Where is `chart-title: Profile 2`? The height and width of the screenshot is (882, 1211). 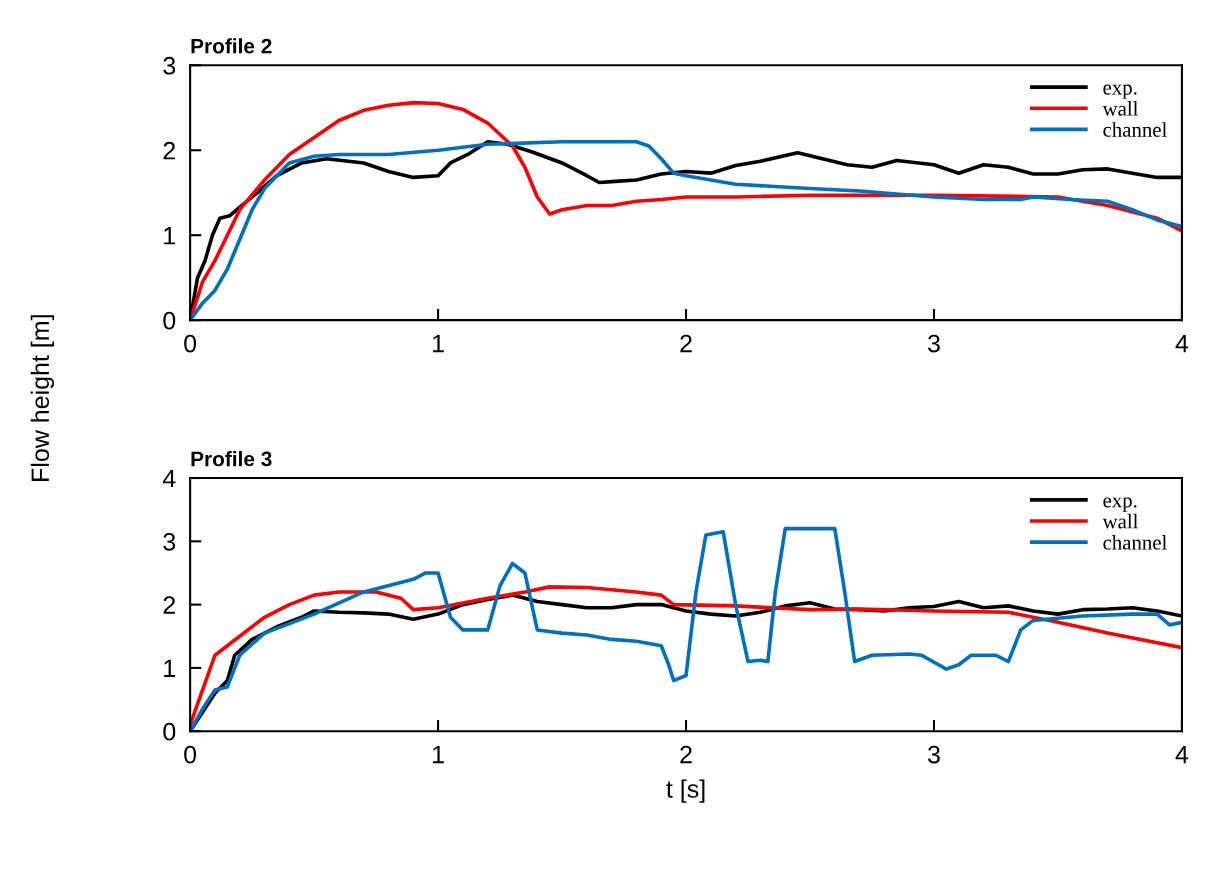 chart-title: Profile 2 is located at coordinates (231, 46).